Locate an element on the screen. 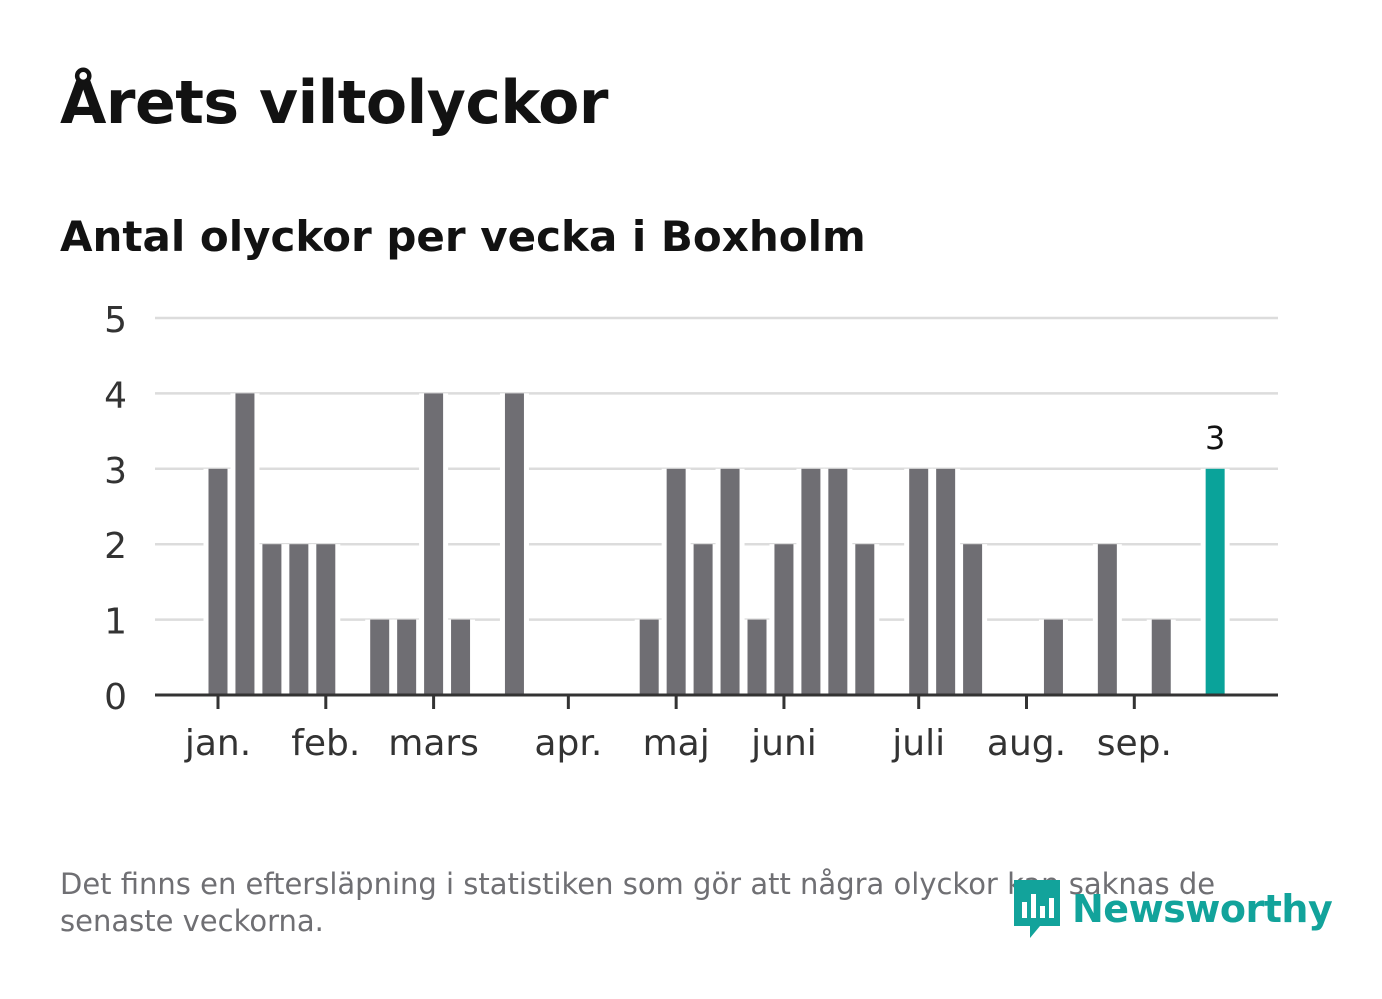 The height and width of the screenshot is (999, 1382). x-tick-label-mars: mars is located at coordinates (433, 743).